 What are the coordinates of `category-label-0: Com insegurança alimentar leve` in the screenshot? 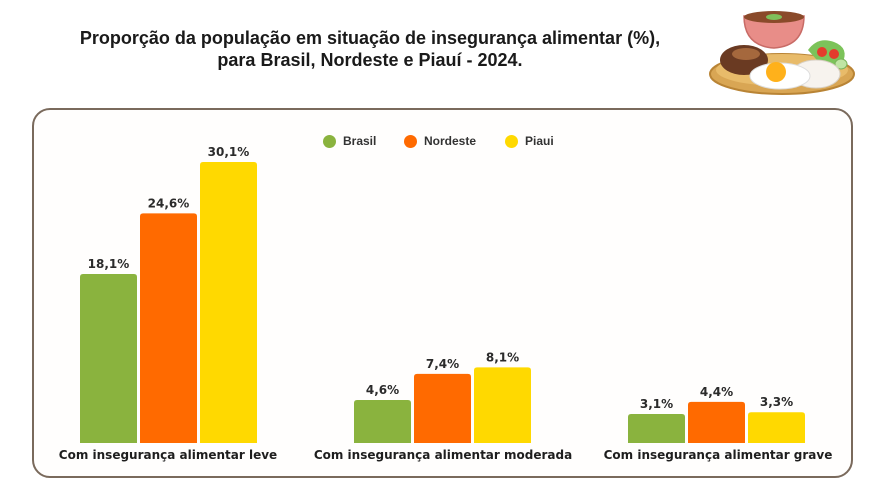 It's located at (168, 455).